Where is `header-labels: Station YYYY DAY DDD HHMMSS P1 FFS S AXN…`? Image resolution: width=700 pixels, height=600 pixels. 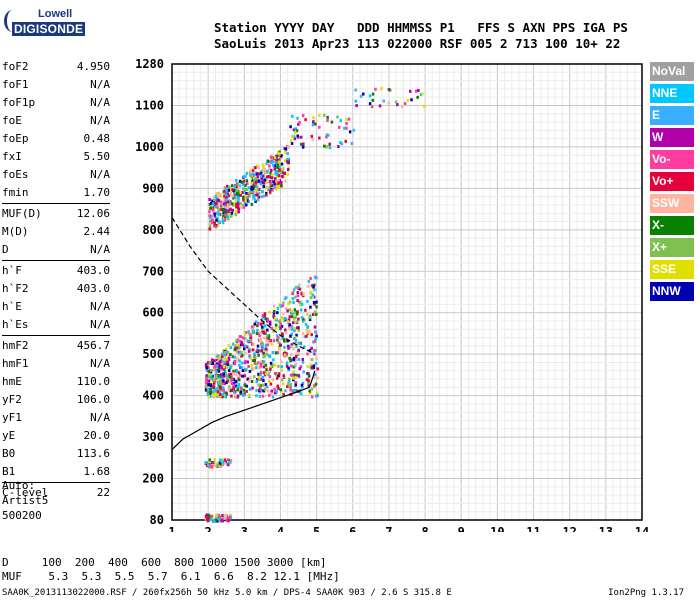 header-labels: Station YYYY DAY DDD HHMMSS P1 FFS S AXN… is located at coordinates (421, 27).